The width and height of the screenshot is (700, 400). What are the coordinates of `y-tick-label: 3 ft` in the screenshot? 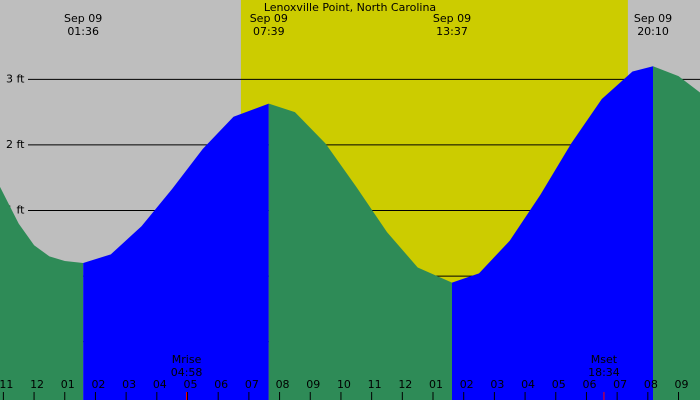 It's located at (15, 78).